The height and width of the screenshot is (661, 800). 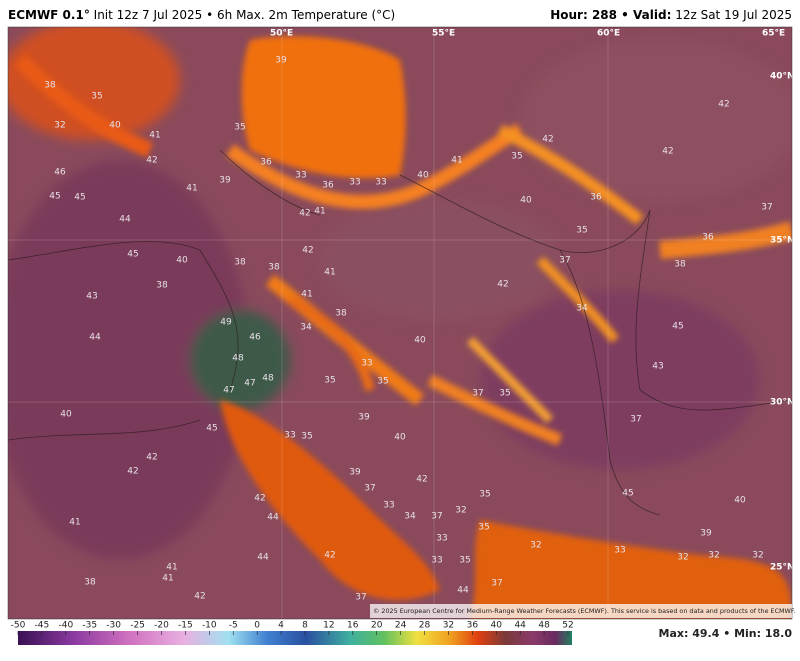 What do you see at coordinates (328, 626) in the screenshot?
I see `colorbar-tick-label: 12` at bounding box center [328, 626].